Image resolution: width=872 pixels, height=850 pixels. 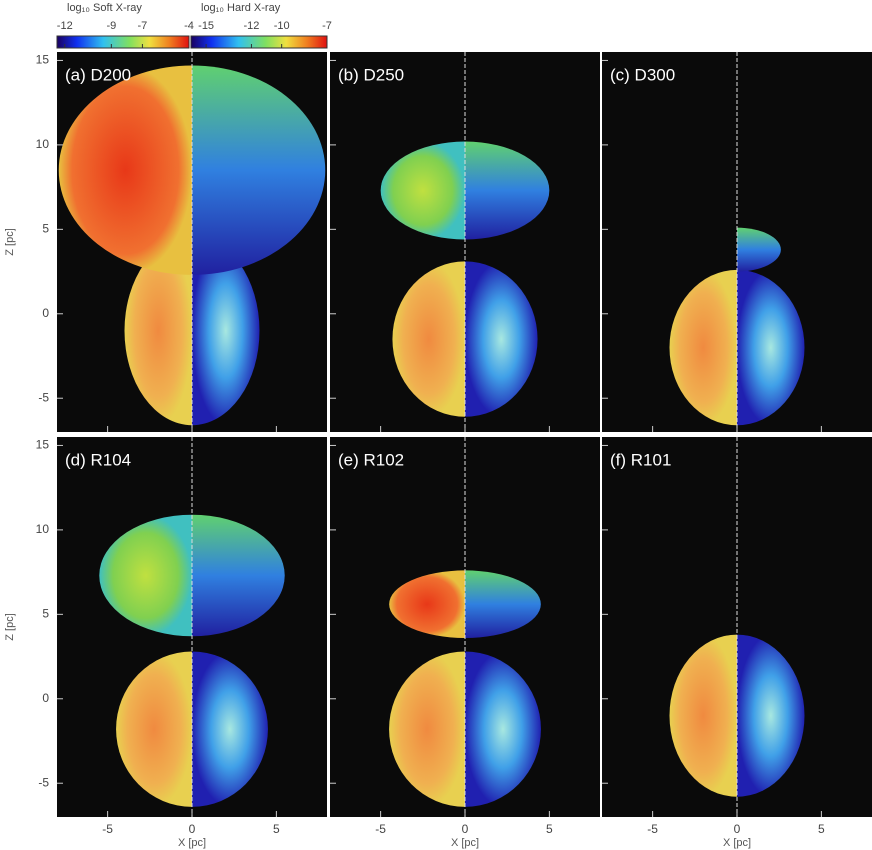 What do you see at coordinates (642, 74) in the screenshot?
I see `panel-label: (c) D300` at bounding box center [642, 74].